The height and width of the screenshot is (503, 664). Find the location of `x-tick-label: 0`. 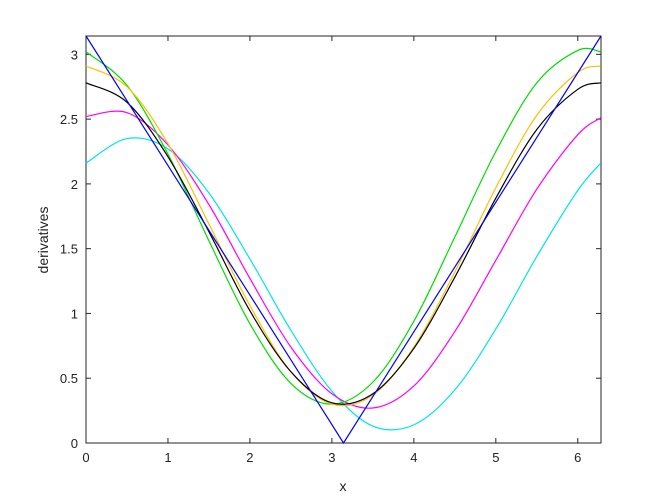

x-tick-label: 0 is located at coordinates (85, 457).